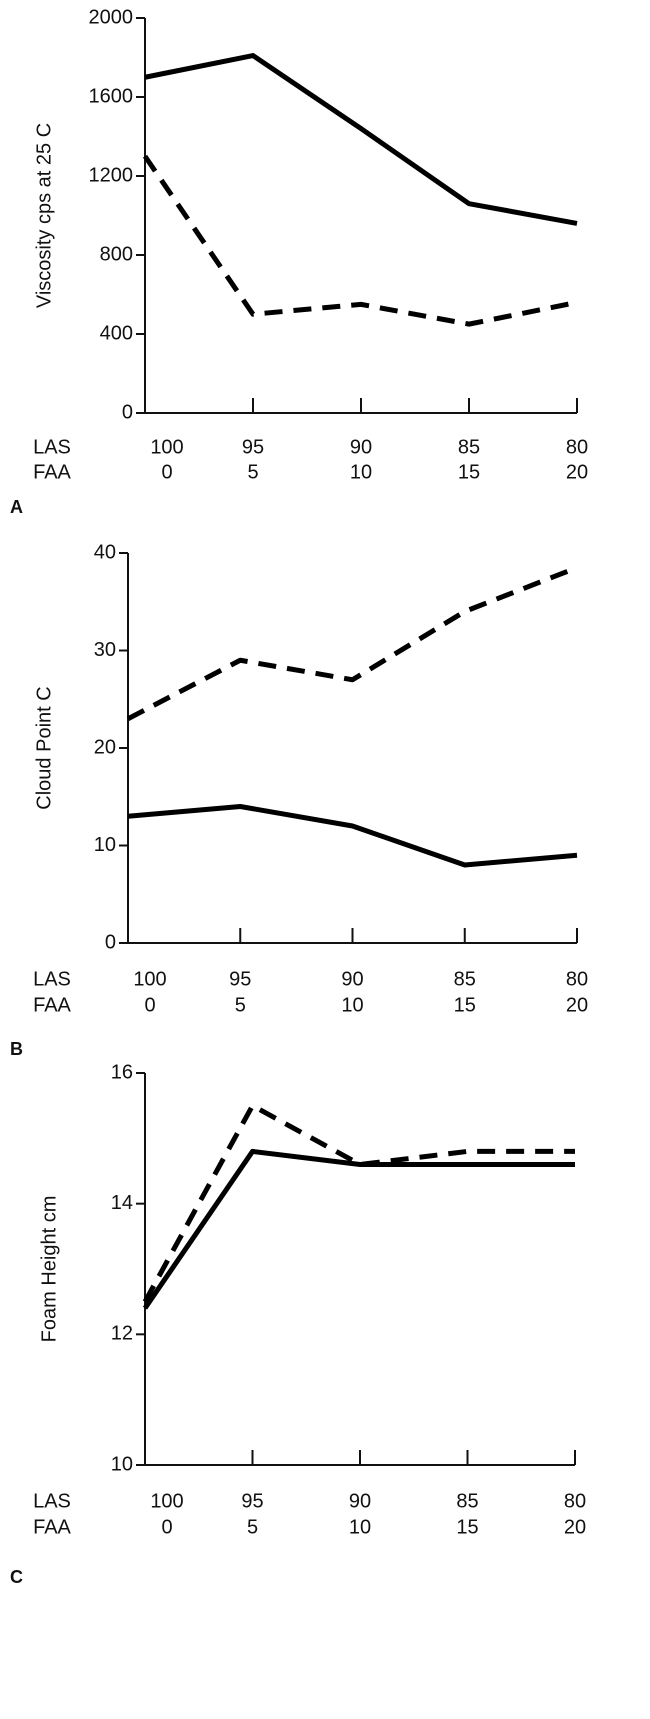 This screenshot has width=650, height=1719. Describe the element at coordinates (122, 1072) in the screenshot. I see `y-tick-label: 16` at that location.